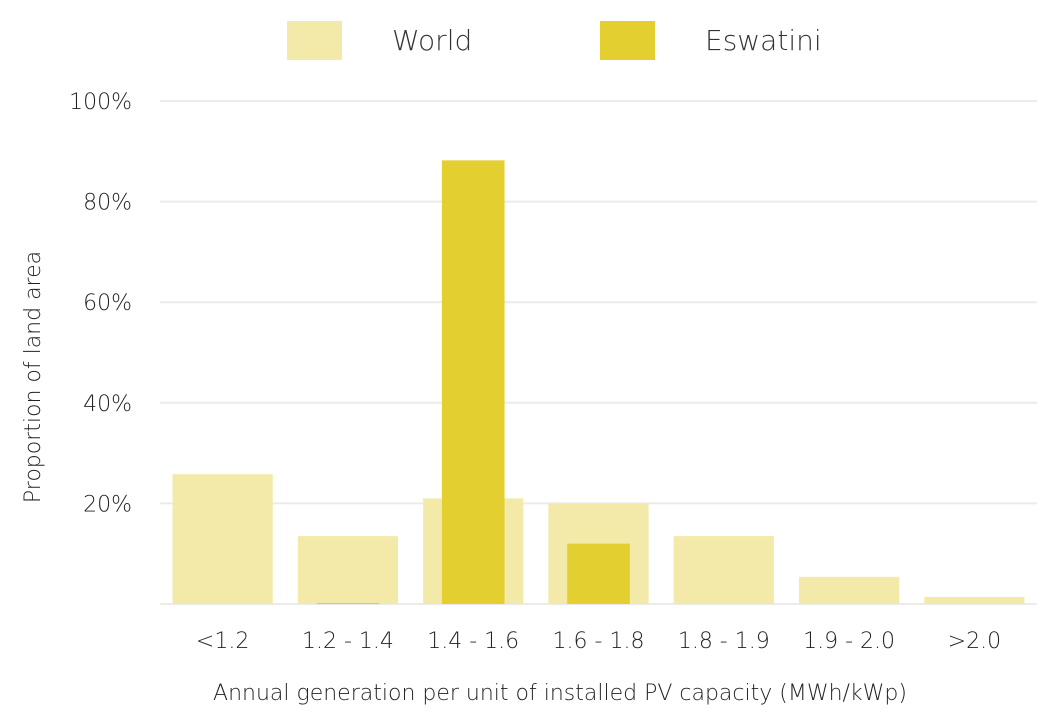 The image size is (1039, 714). What do you see at coordinates (432, 40) in the screenshot?
I see `legend-label: World` at bounding box center [432, 40].